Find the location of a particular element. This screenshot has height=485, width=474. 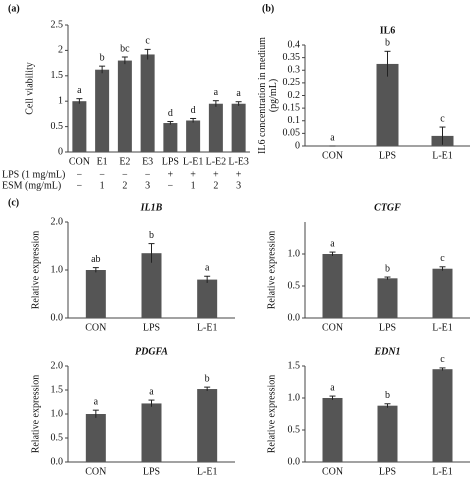

y-tick-label: 0.25 is located at coordinates (292, 82).